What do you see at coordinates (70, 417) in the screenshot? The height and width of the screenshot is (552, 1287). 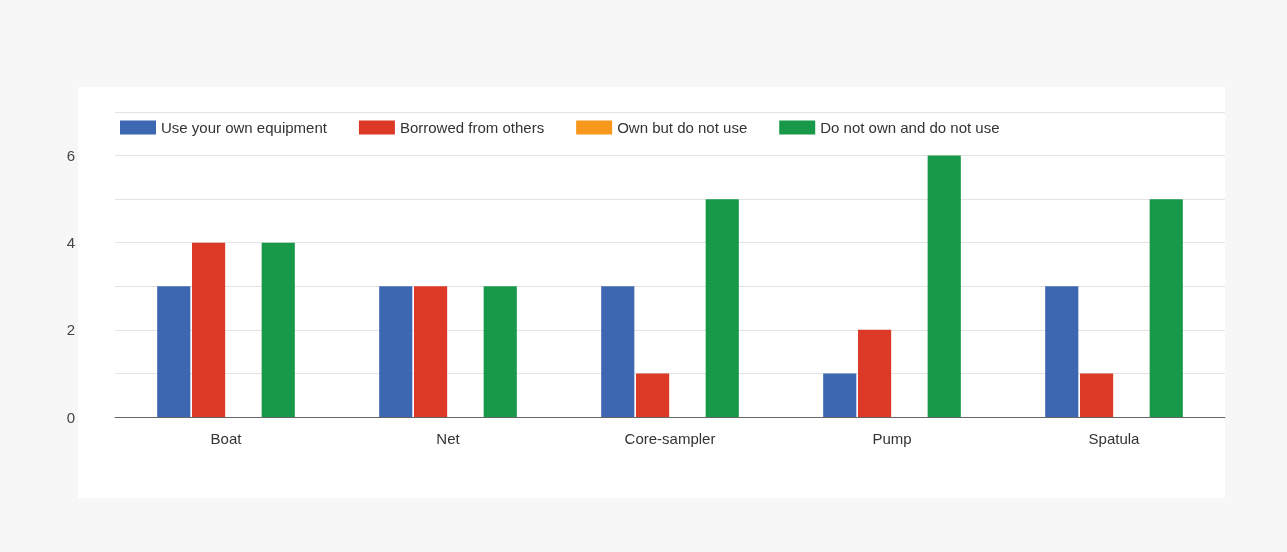 I see `y-tick-label: 0` at bounding box center [70, 417].